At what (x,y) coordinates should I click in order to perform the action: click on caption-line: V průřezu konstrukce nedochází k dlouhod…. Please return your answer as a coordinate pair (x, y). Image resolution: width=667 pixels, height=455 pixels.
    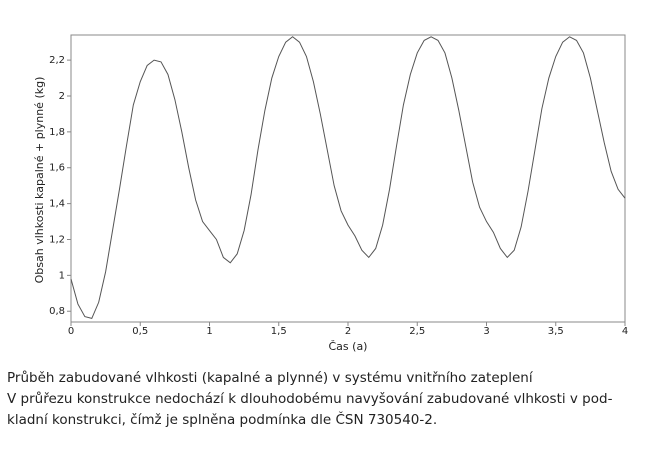
    Looking at the image, I should click on (310, 399).